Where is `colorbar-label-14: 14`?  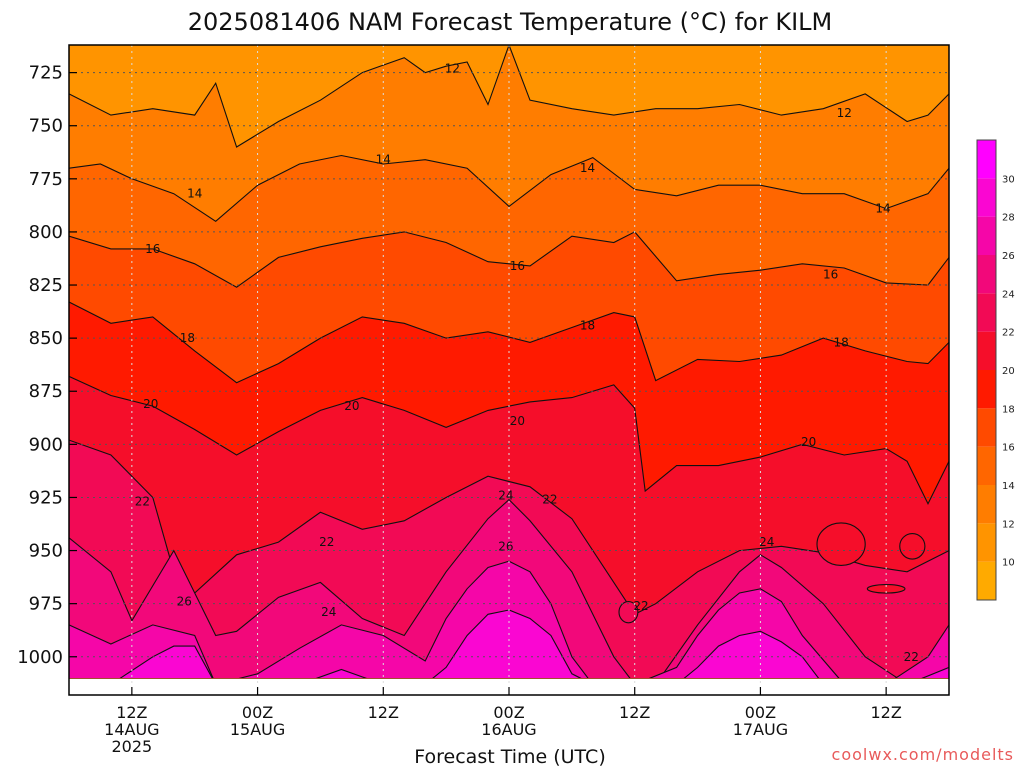 colorbar-label-14: 14 is located at coordinates (1008, 486).